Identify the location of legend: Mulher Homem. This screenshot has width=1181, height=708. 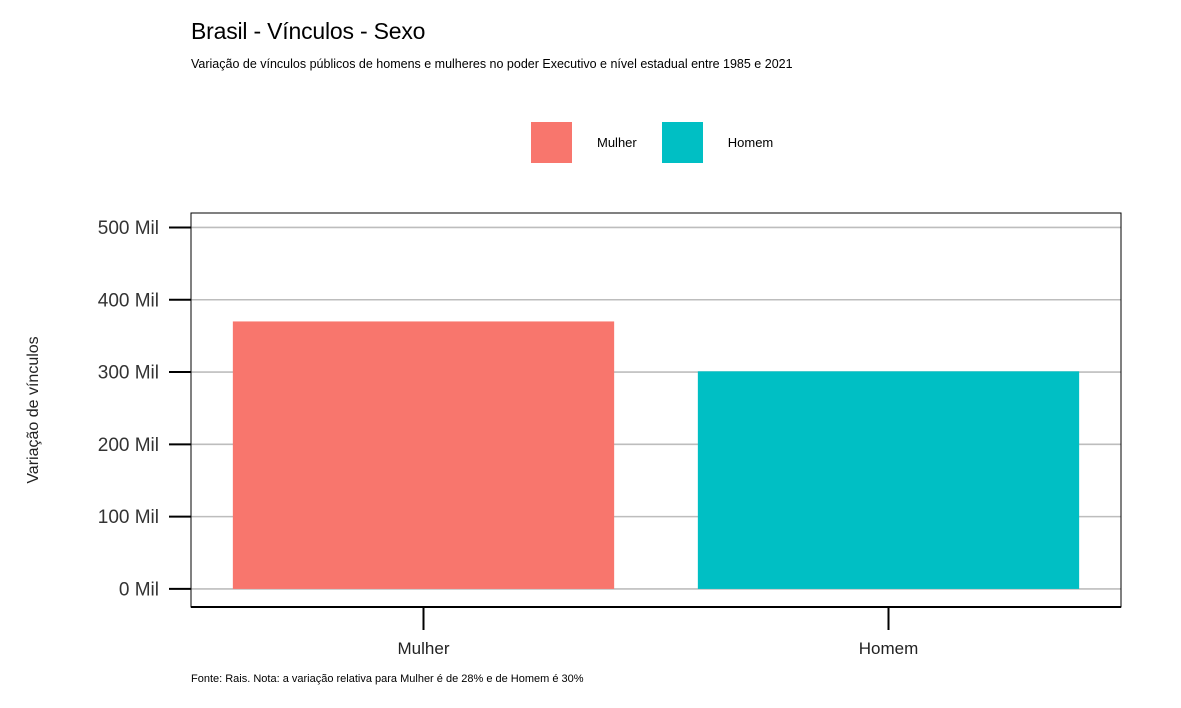
(664, 142).